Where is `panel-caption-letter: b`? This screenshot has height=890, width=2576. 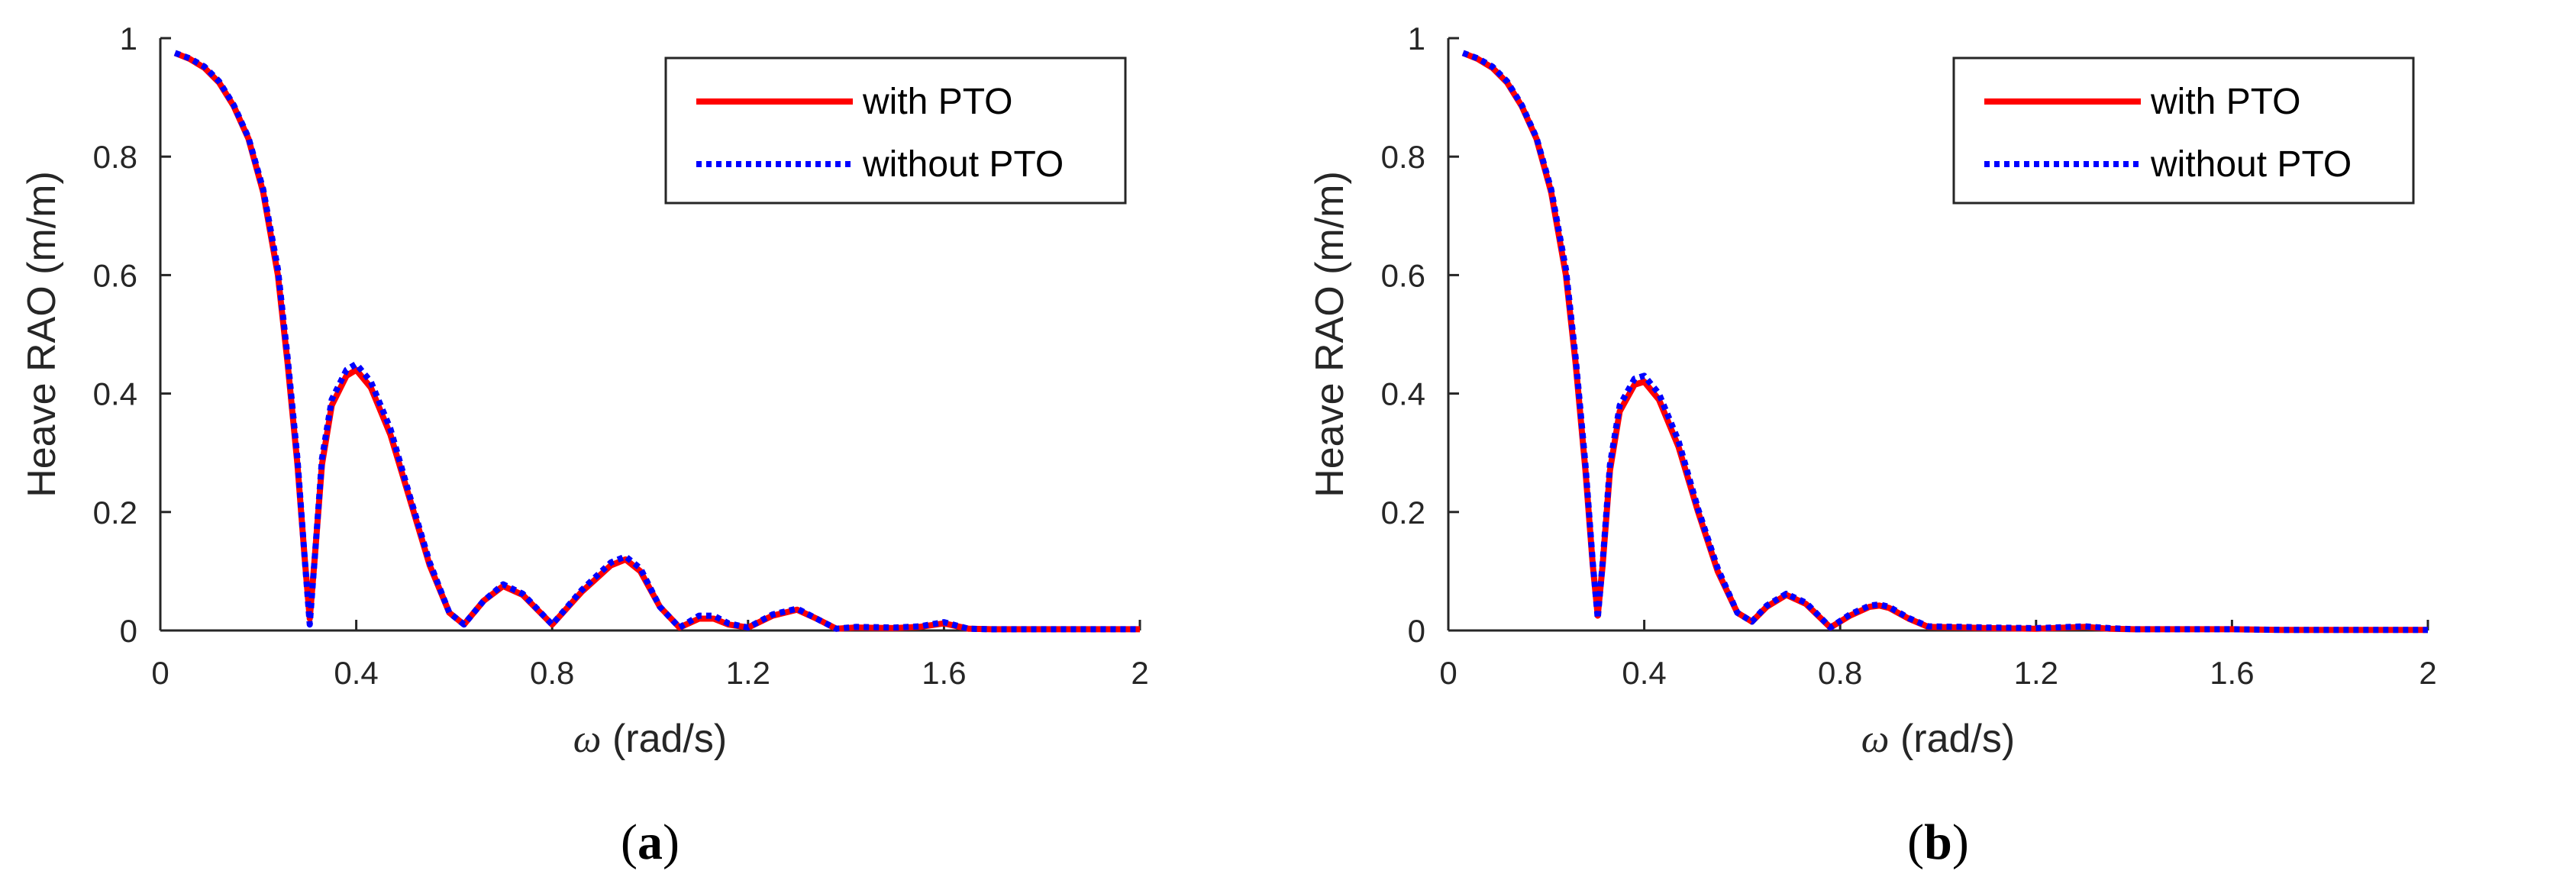
panel-caption-letter: b is located at coordinates (1938, 842).